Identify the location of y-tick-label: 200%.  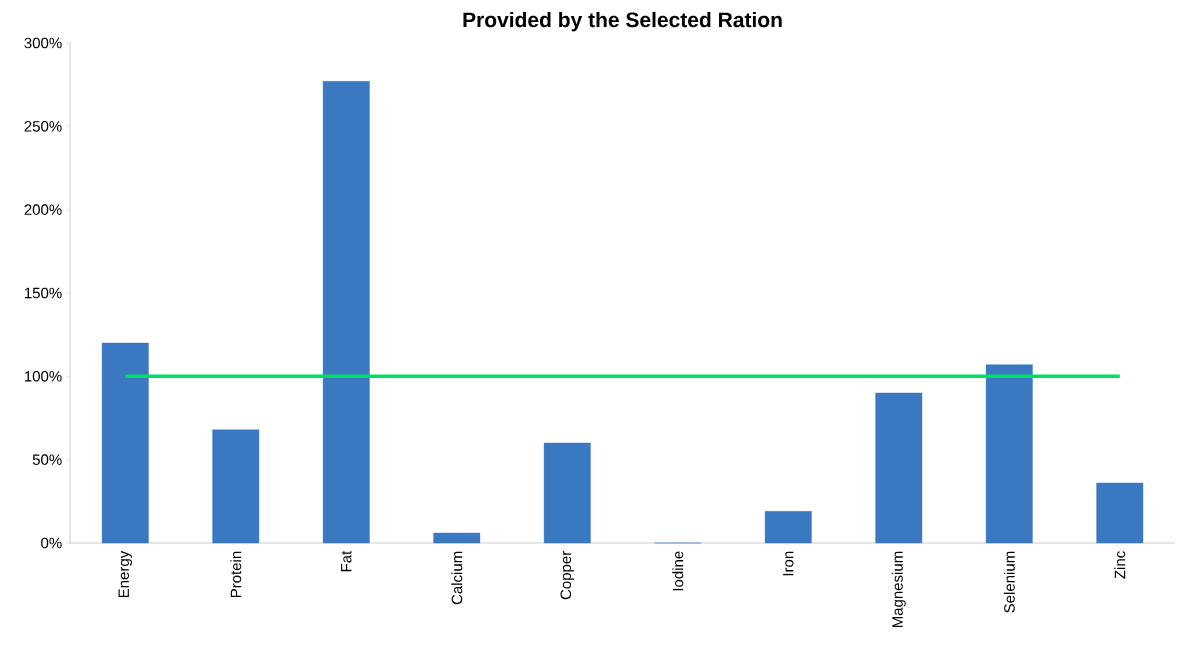
(43, 209).